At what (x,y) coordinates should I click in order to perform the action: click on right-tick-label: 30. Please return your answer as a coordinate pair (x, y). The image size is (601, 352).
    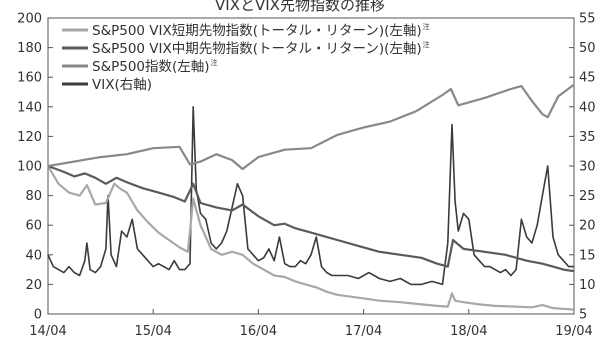
    Looking at the image, I should click on (587, 167).